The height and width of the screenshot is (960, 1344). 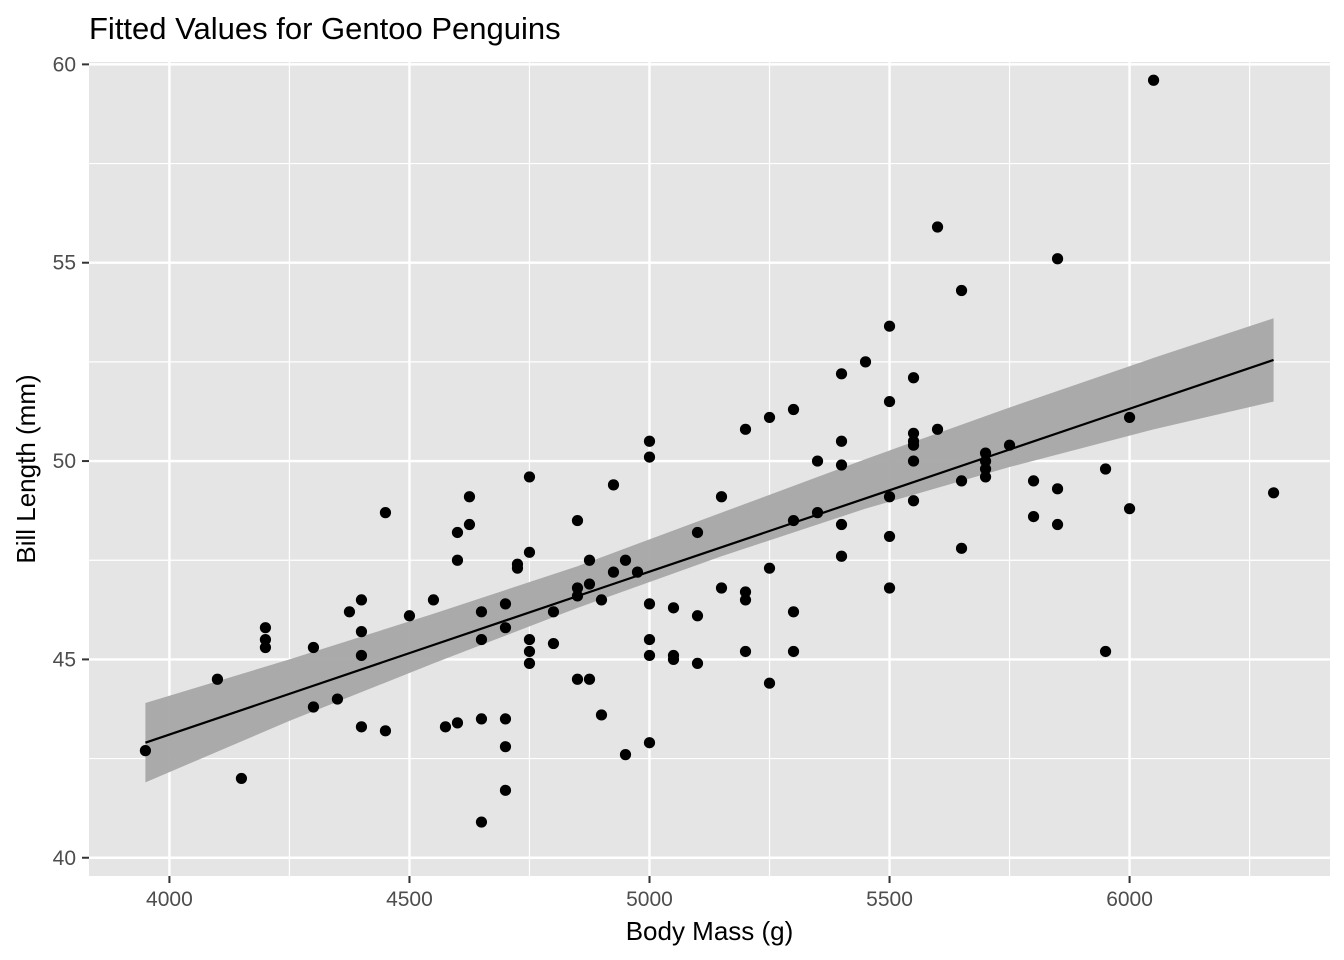 What do you see at coordinates (169, 899) in the screenshot?
I see `x-tick-label: 4000` at bounding box center [169, 899].